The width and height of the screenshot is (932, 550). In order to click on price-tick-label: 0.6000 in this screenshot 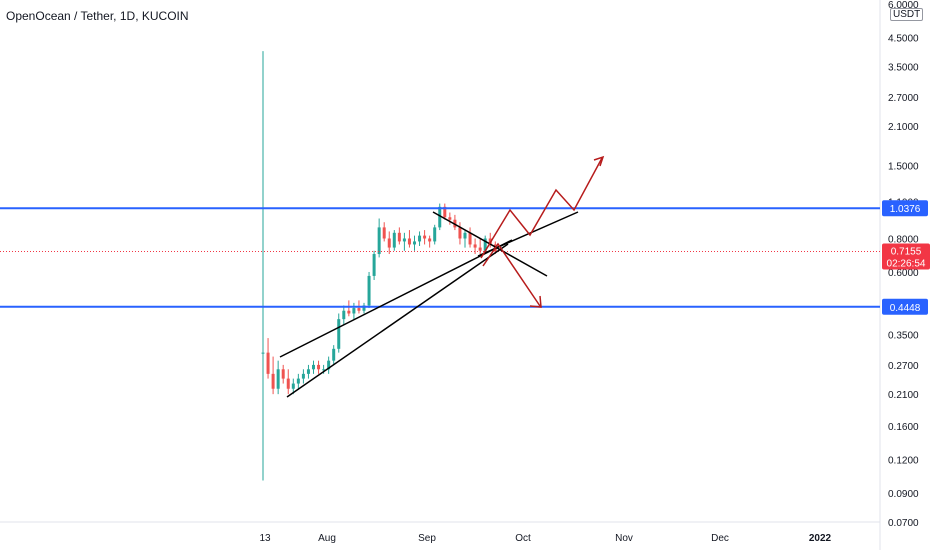, I will do `click(903, 273)`.